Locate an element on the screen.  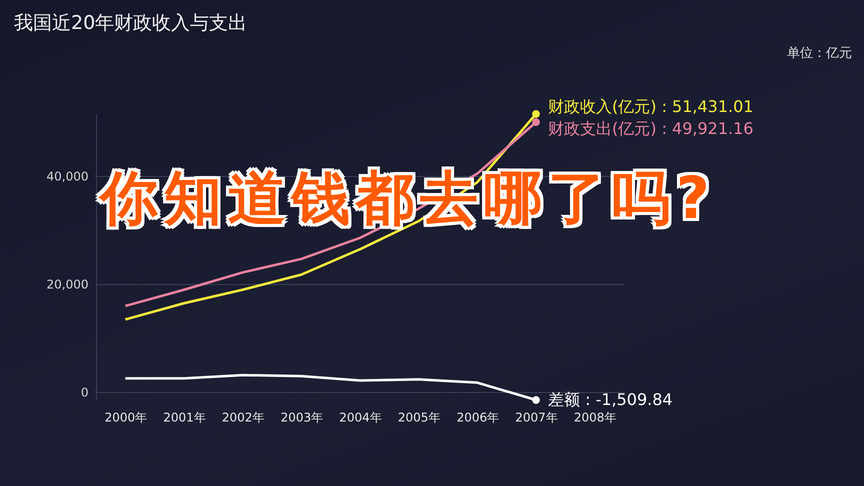
x-tick-label: 2004年 is located at coordinates (360, 417).